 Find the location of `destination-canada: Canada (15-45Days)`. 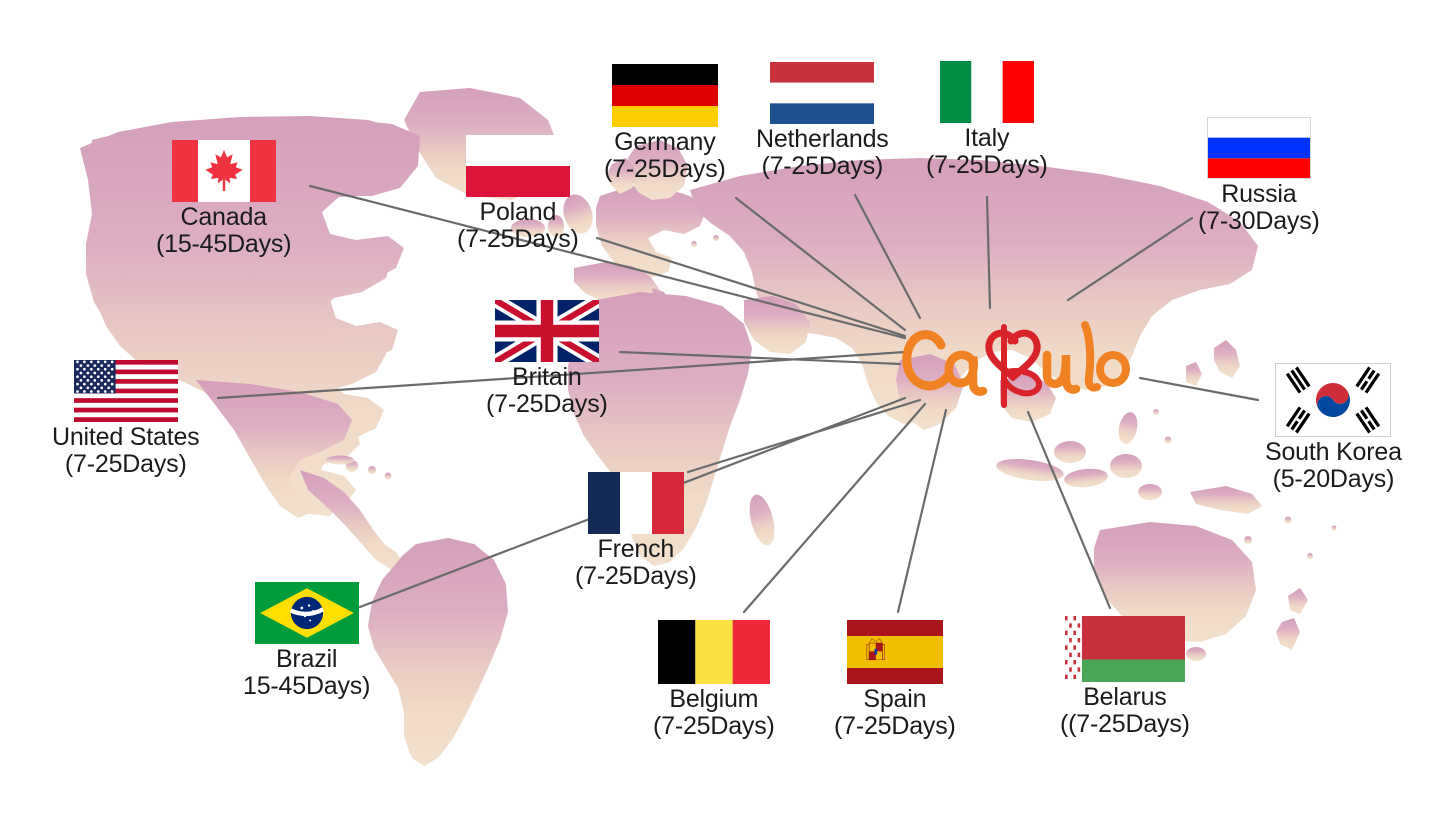

destination-canada: Canada (15-45Days) is located at coordinates (224, 199).